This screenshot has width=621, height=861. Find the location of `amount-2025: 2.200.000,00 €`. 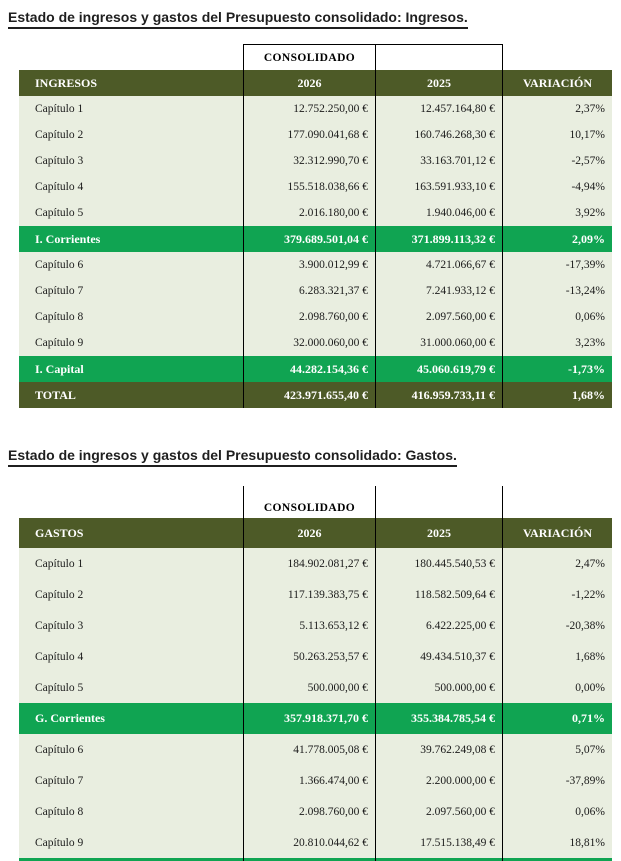

amount-2025: 2.200.000,00 € is located at coordinates (438, 780).